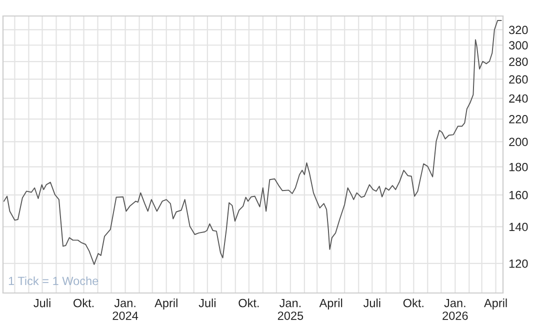 This screenshot has height=327, width=545. Describe the element at coordinates (518, 263) in the screenshot. I see `y-tick-label: 120` at that location.